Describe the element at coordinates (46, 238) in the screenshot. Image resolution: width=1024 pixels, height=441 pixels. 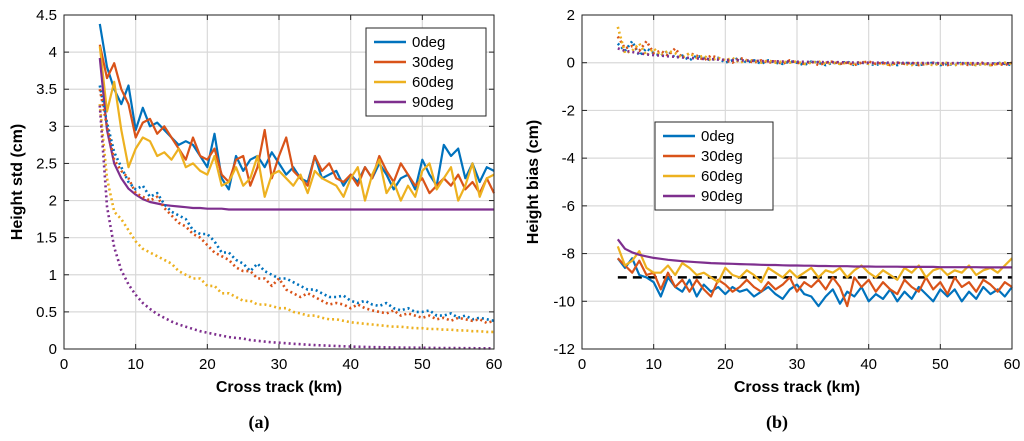
I see `y-tick-label: 1.5` at that location.